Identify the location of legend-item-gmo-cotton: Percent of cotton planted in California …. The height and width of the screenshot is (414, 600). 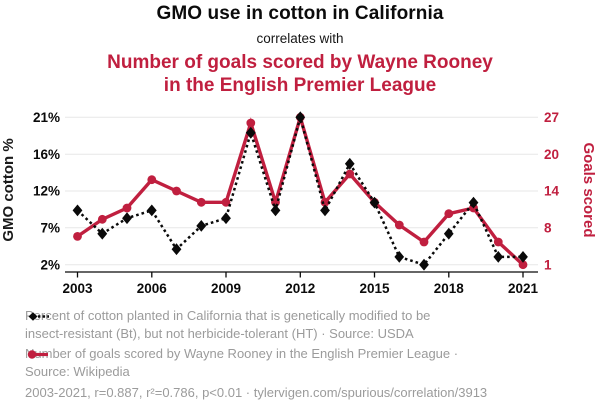
(297, 324).